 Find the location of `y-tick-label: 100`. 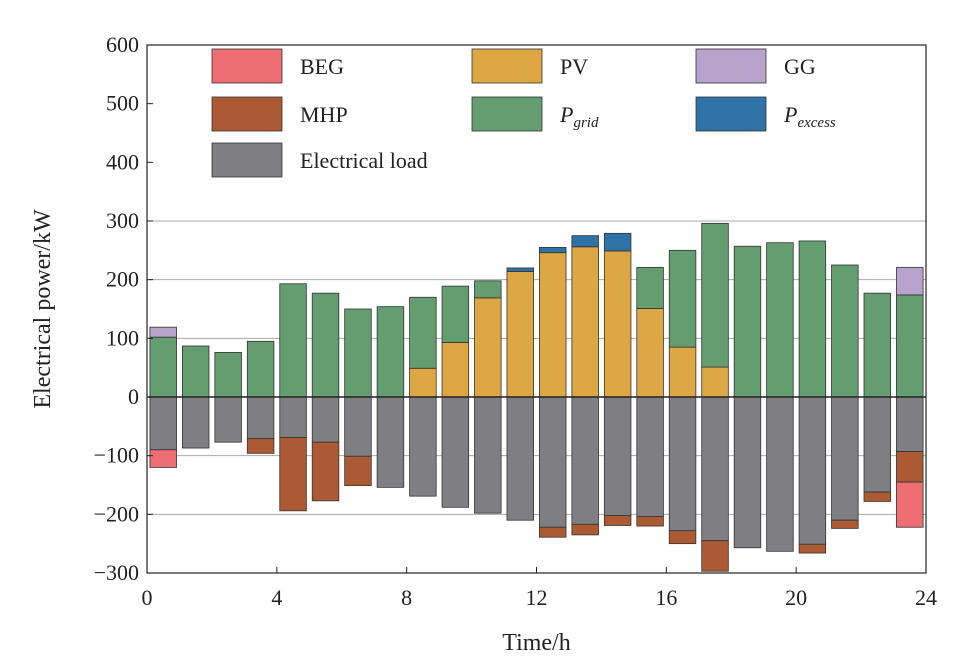

y-tick-label: 100 is located at coordinates (122, 337).